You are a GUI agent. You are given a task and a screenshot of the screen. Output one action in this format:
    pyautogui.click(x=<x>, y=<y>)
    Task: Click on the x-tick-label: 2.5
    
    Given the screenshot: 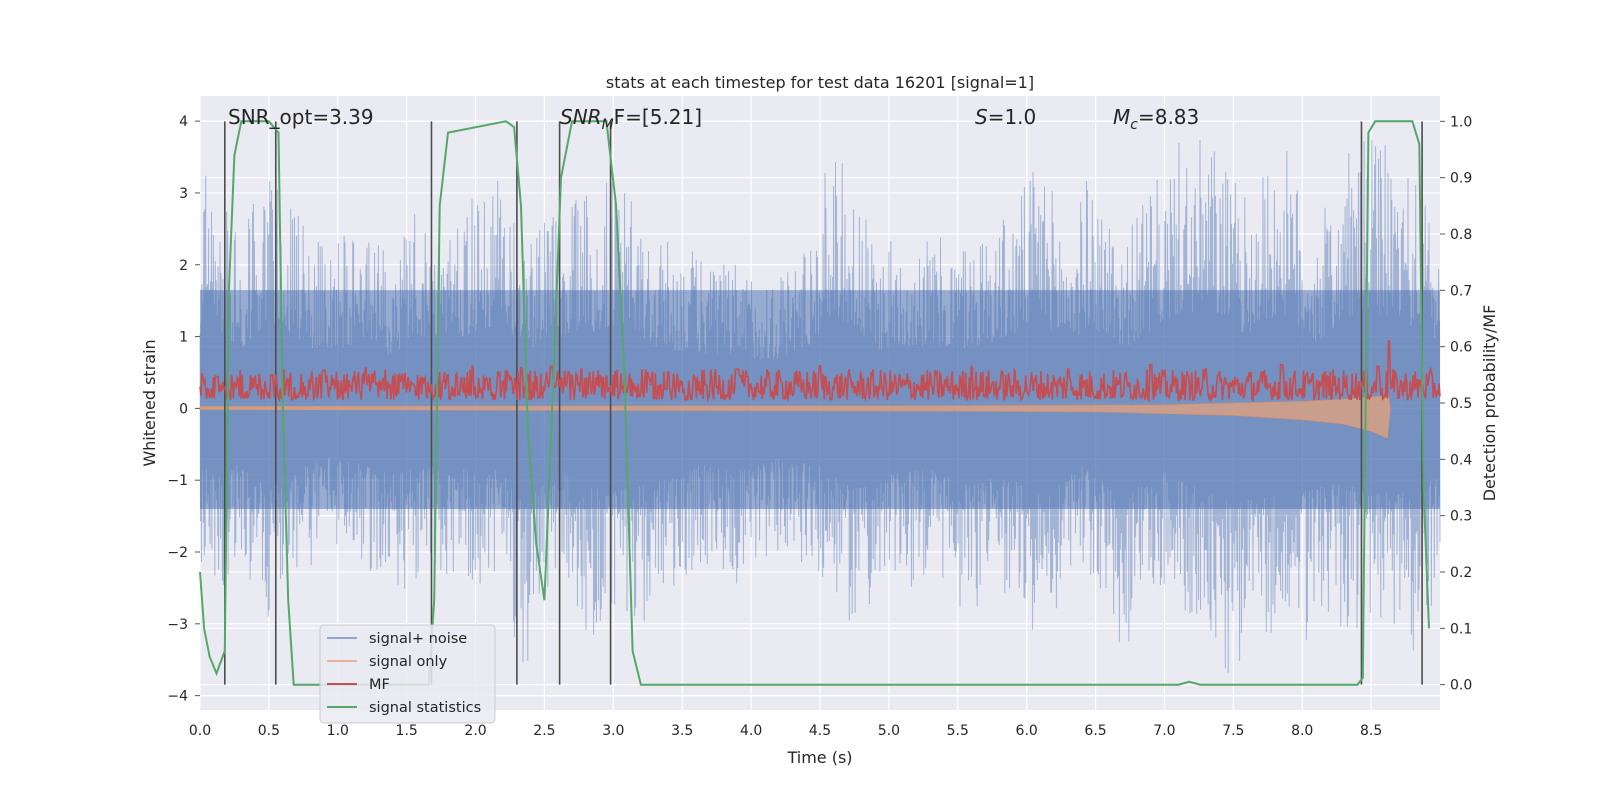 What is the action you would take?
    pyautogui.click(x=544, y=731)
    